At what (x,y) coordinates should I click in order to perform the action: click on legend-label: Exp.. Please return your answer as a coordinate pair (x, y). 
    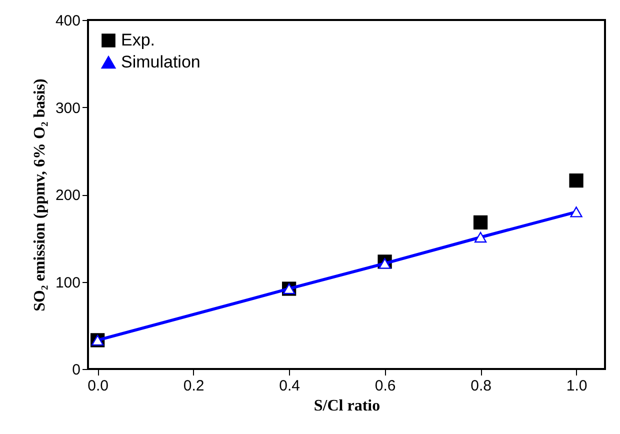
    Looking at the image, I should click on (138, 40).